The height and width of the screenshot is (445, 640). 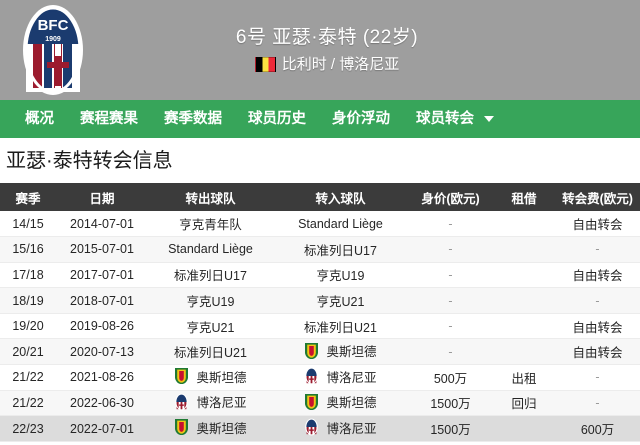 I want to click on cell-season: 15/16, so click(x=28, y=249).